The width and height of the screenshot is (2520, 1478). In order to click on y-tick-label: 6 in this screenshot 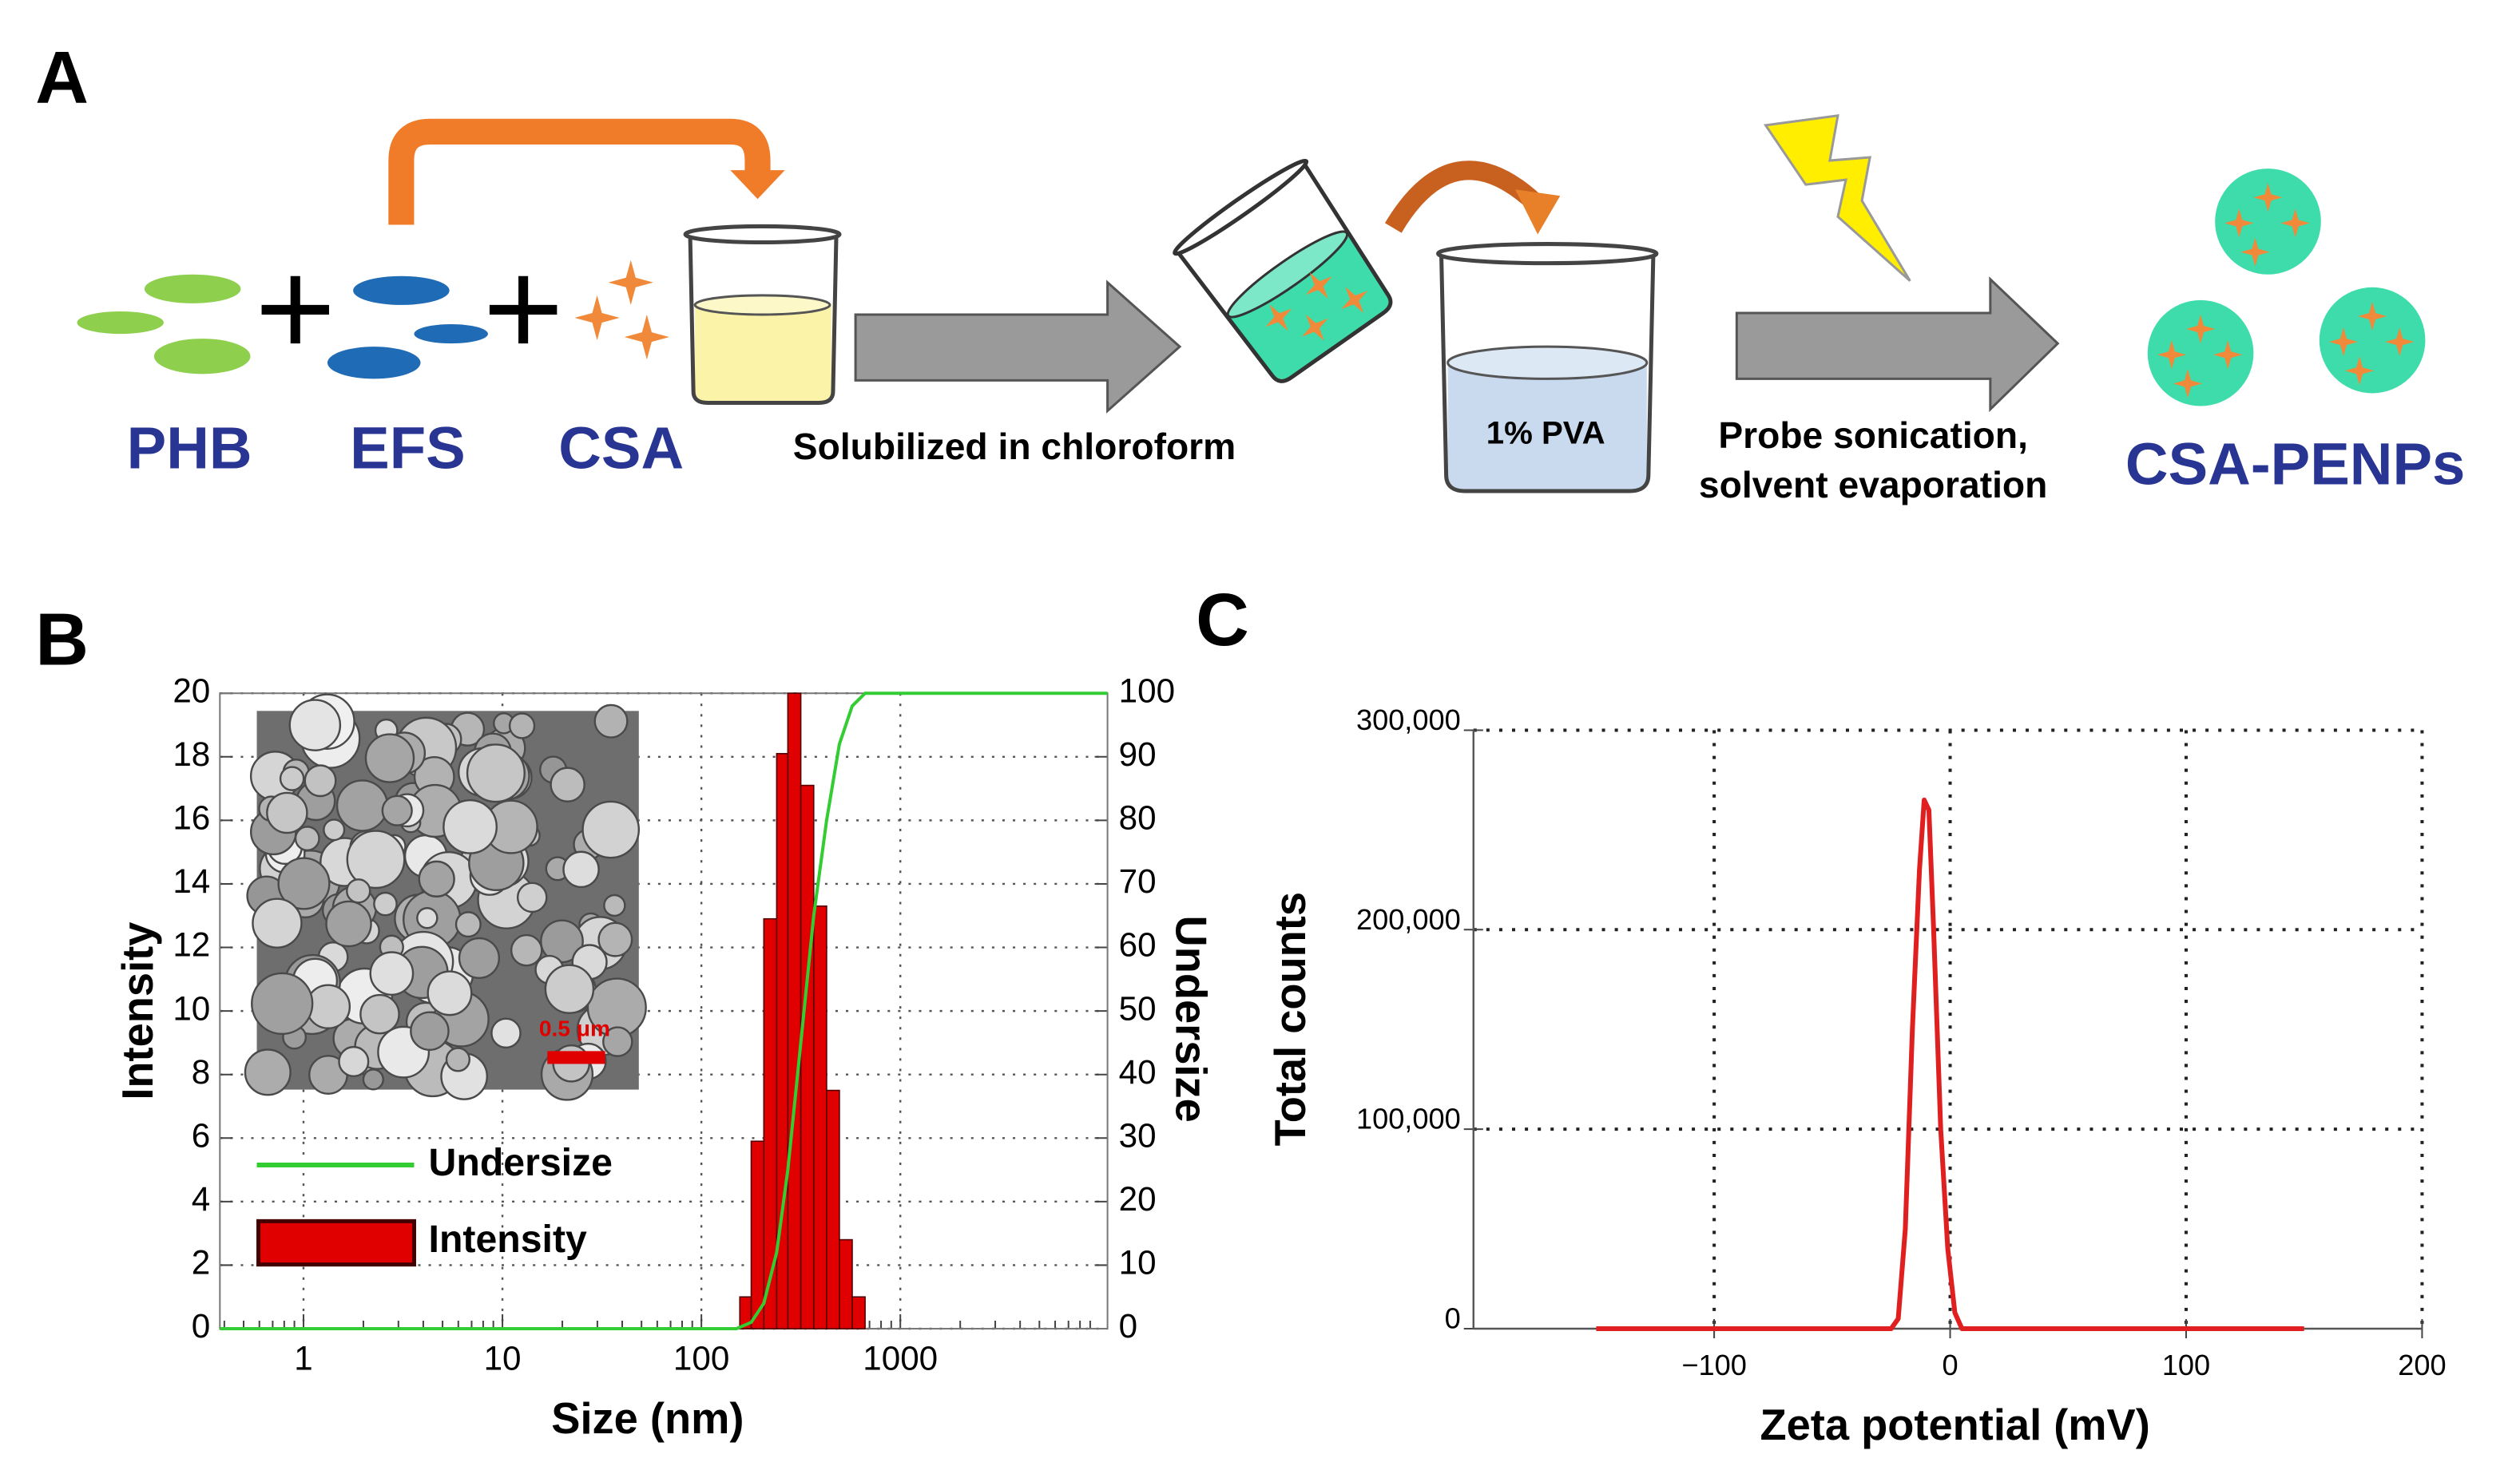, I will do `click(201, 1135)`.